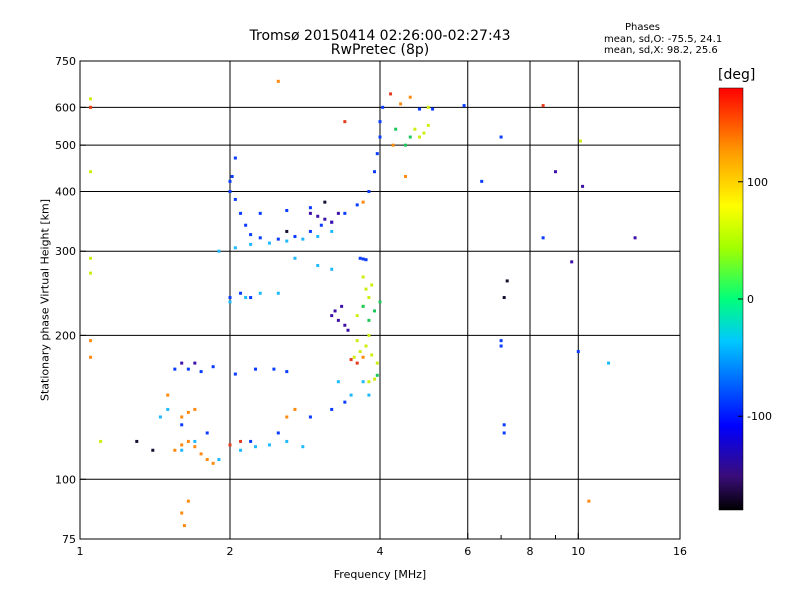  What do you see at coordinates (65, 145) in the screenshot?
I see `y-tick-label: 500` at bounding box center [65, 145].